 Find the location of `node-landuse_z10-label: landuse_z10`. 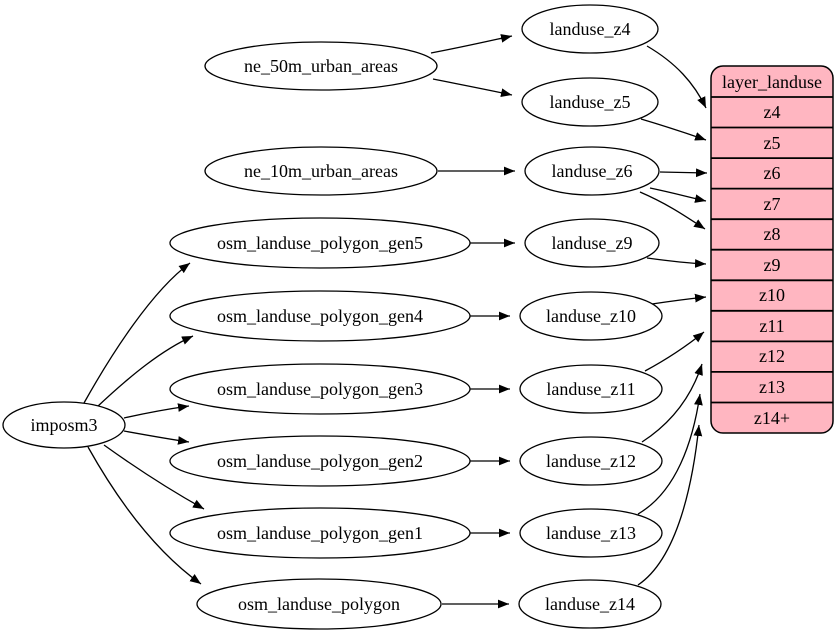

node-landuse_z10-label: landuse_z10 is located at coordinates (591, 316).